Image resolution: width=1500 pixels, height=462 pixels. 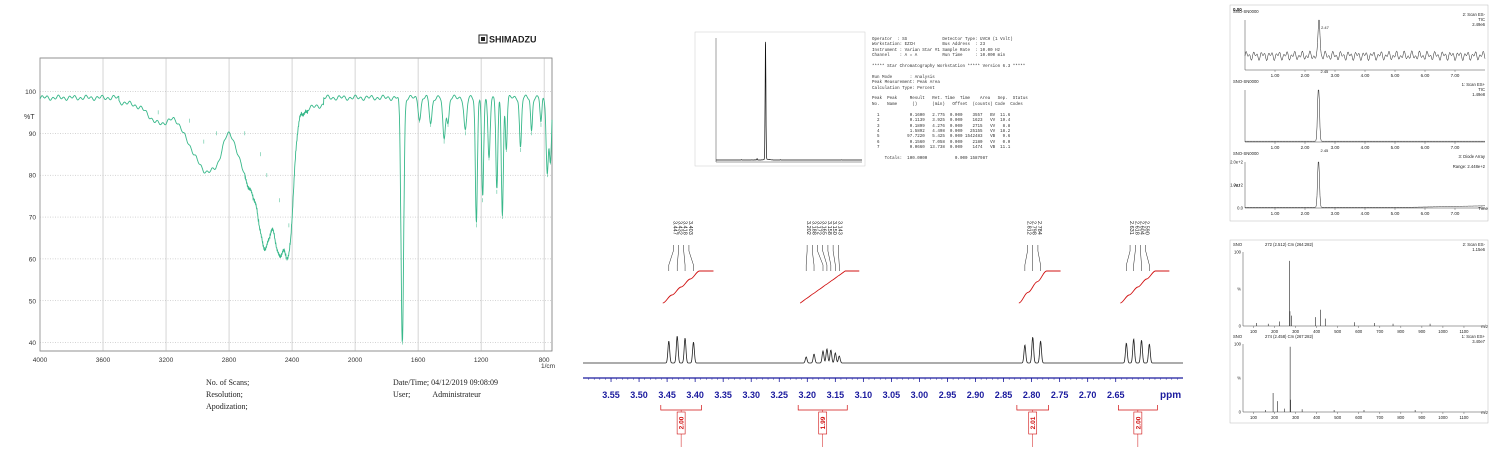 What do you see at coordinates (883, 350) in the screenshot?
I see `nmr-trace` at bounding box center [883, 350].